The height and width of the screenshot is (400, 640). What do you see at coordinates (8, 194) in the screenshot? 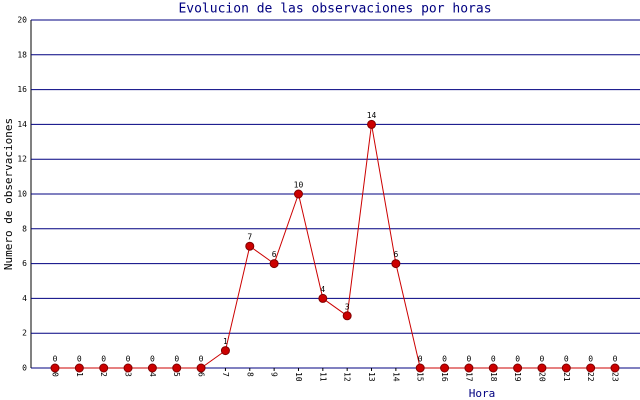
I see `y-axis-label: Numero de observaciones` at bounding box center [8, 194].